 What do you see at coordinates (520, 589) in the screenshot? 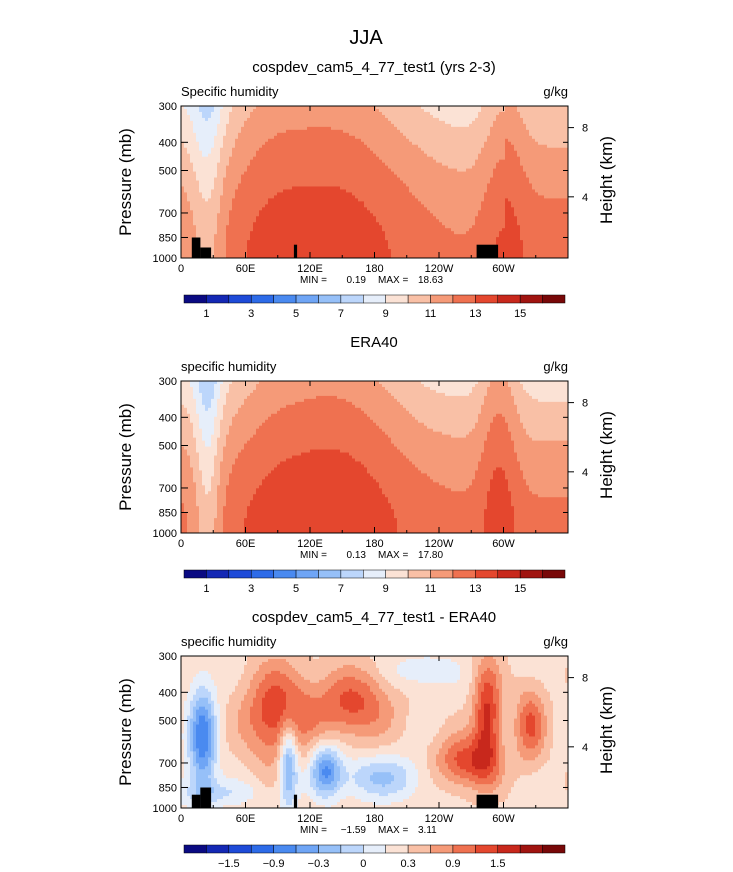
I see `colorbar-label: 15` at bounding box center [520, 589].